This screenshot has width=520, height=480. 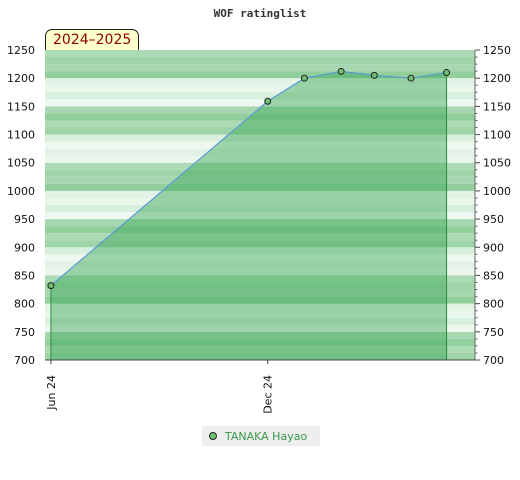 What do you see at coordinates (493, 332) in the screenshot?
I see `y-tick-label-right: 750` at bounding box center [493, 332].